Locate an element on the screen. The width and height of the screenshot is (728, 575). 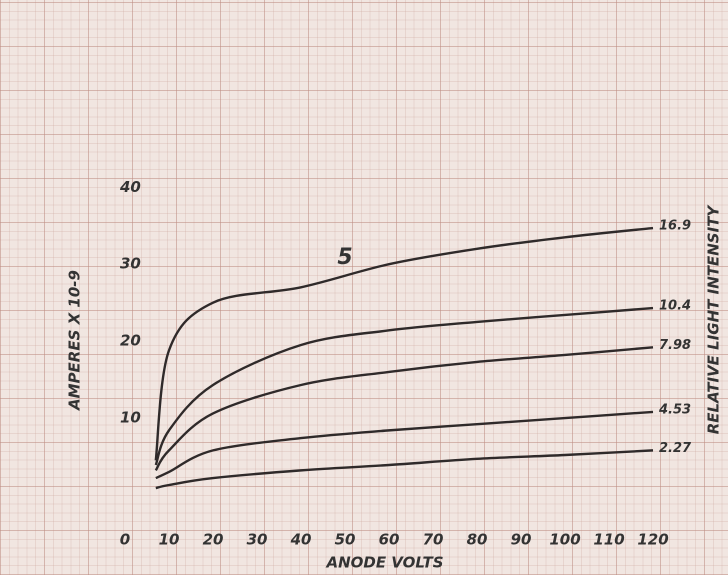
curve-label: 10.4 is located at coordinates (675, 306).